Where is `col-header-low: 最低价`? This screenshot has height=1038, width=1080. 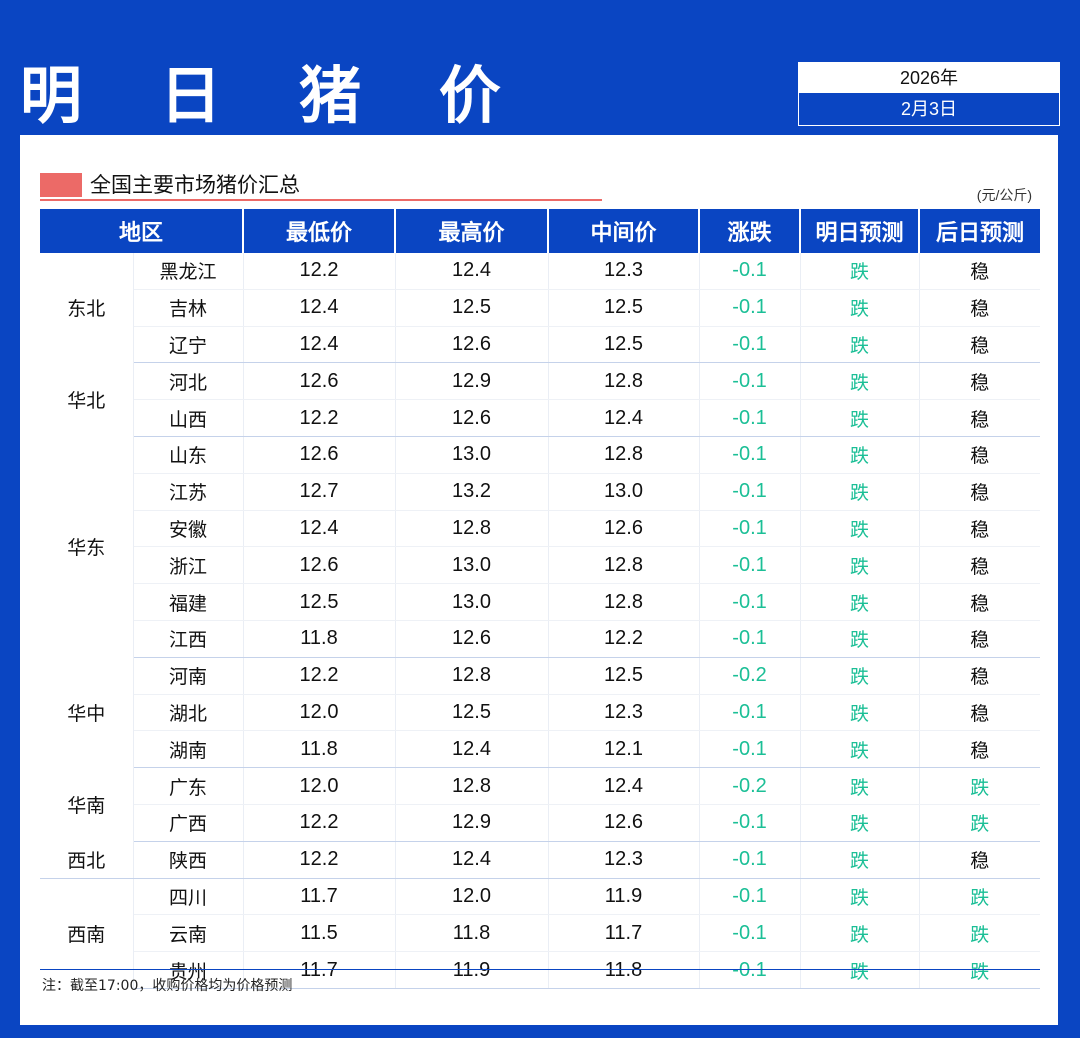 col-header-low: 最低价 is located at coordinates (320, 231).